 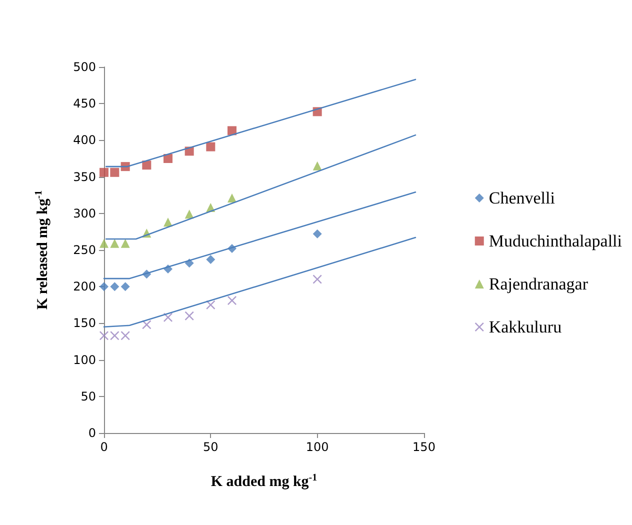 What do you see at coordinates (92, 433) in the screenshot?
I see `y-tick-label: 0` at bounding box center [92, 433].